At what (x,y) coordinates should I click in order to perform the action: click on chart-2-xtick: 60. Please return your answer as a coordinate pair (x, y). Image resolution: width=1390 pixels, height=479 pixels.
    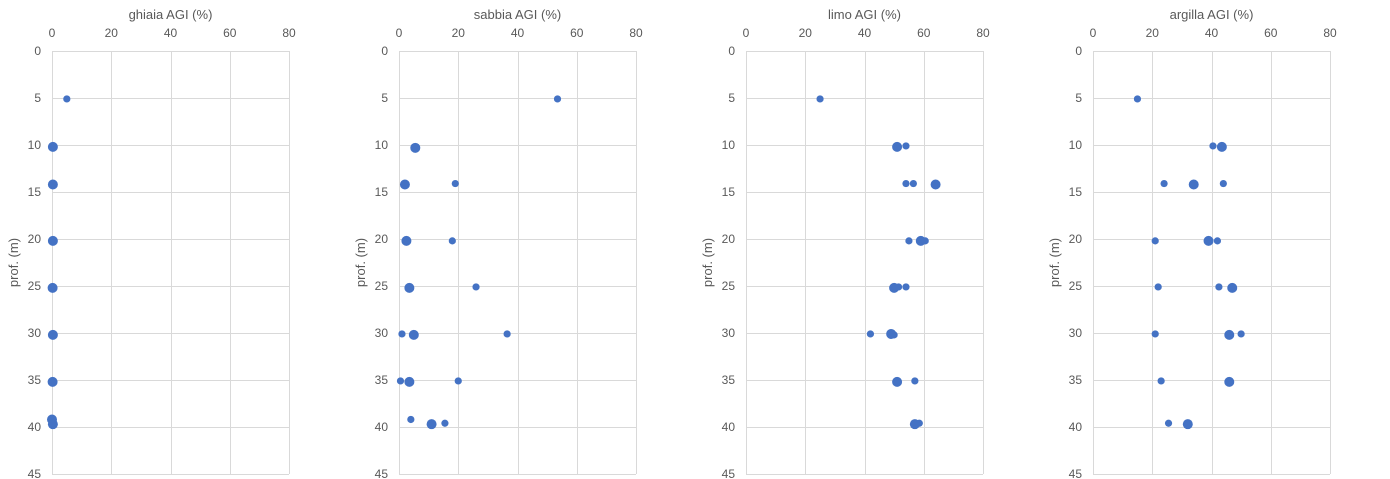
    Looking at the image, I should click on (924, 33).